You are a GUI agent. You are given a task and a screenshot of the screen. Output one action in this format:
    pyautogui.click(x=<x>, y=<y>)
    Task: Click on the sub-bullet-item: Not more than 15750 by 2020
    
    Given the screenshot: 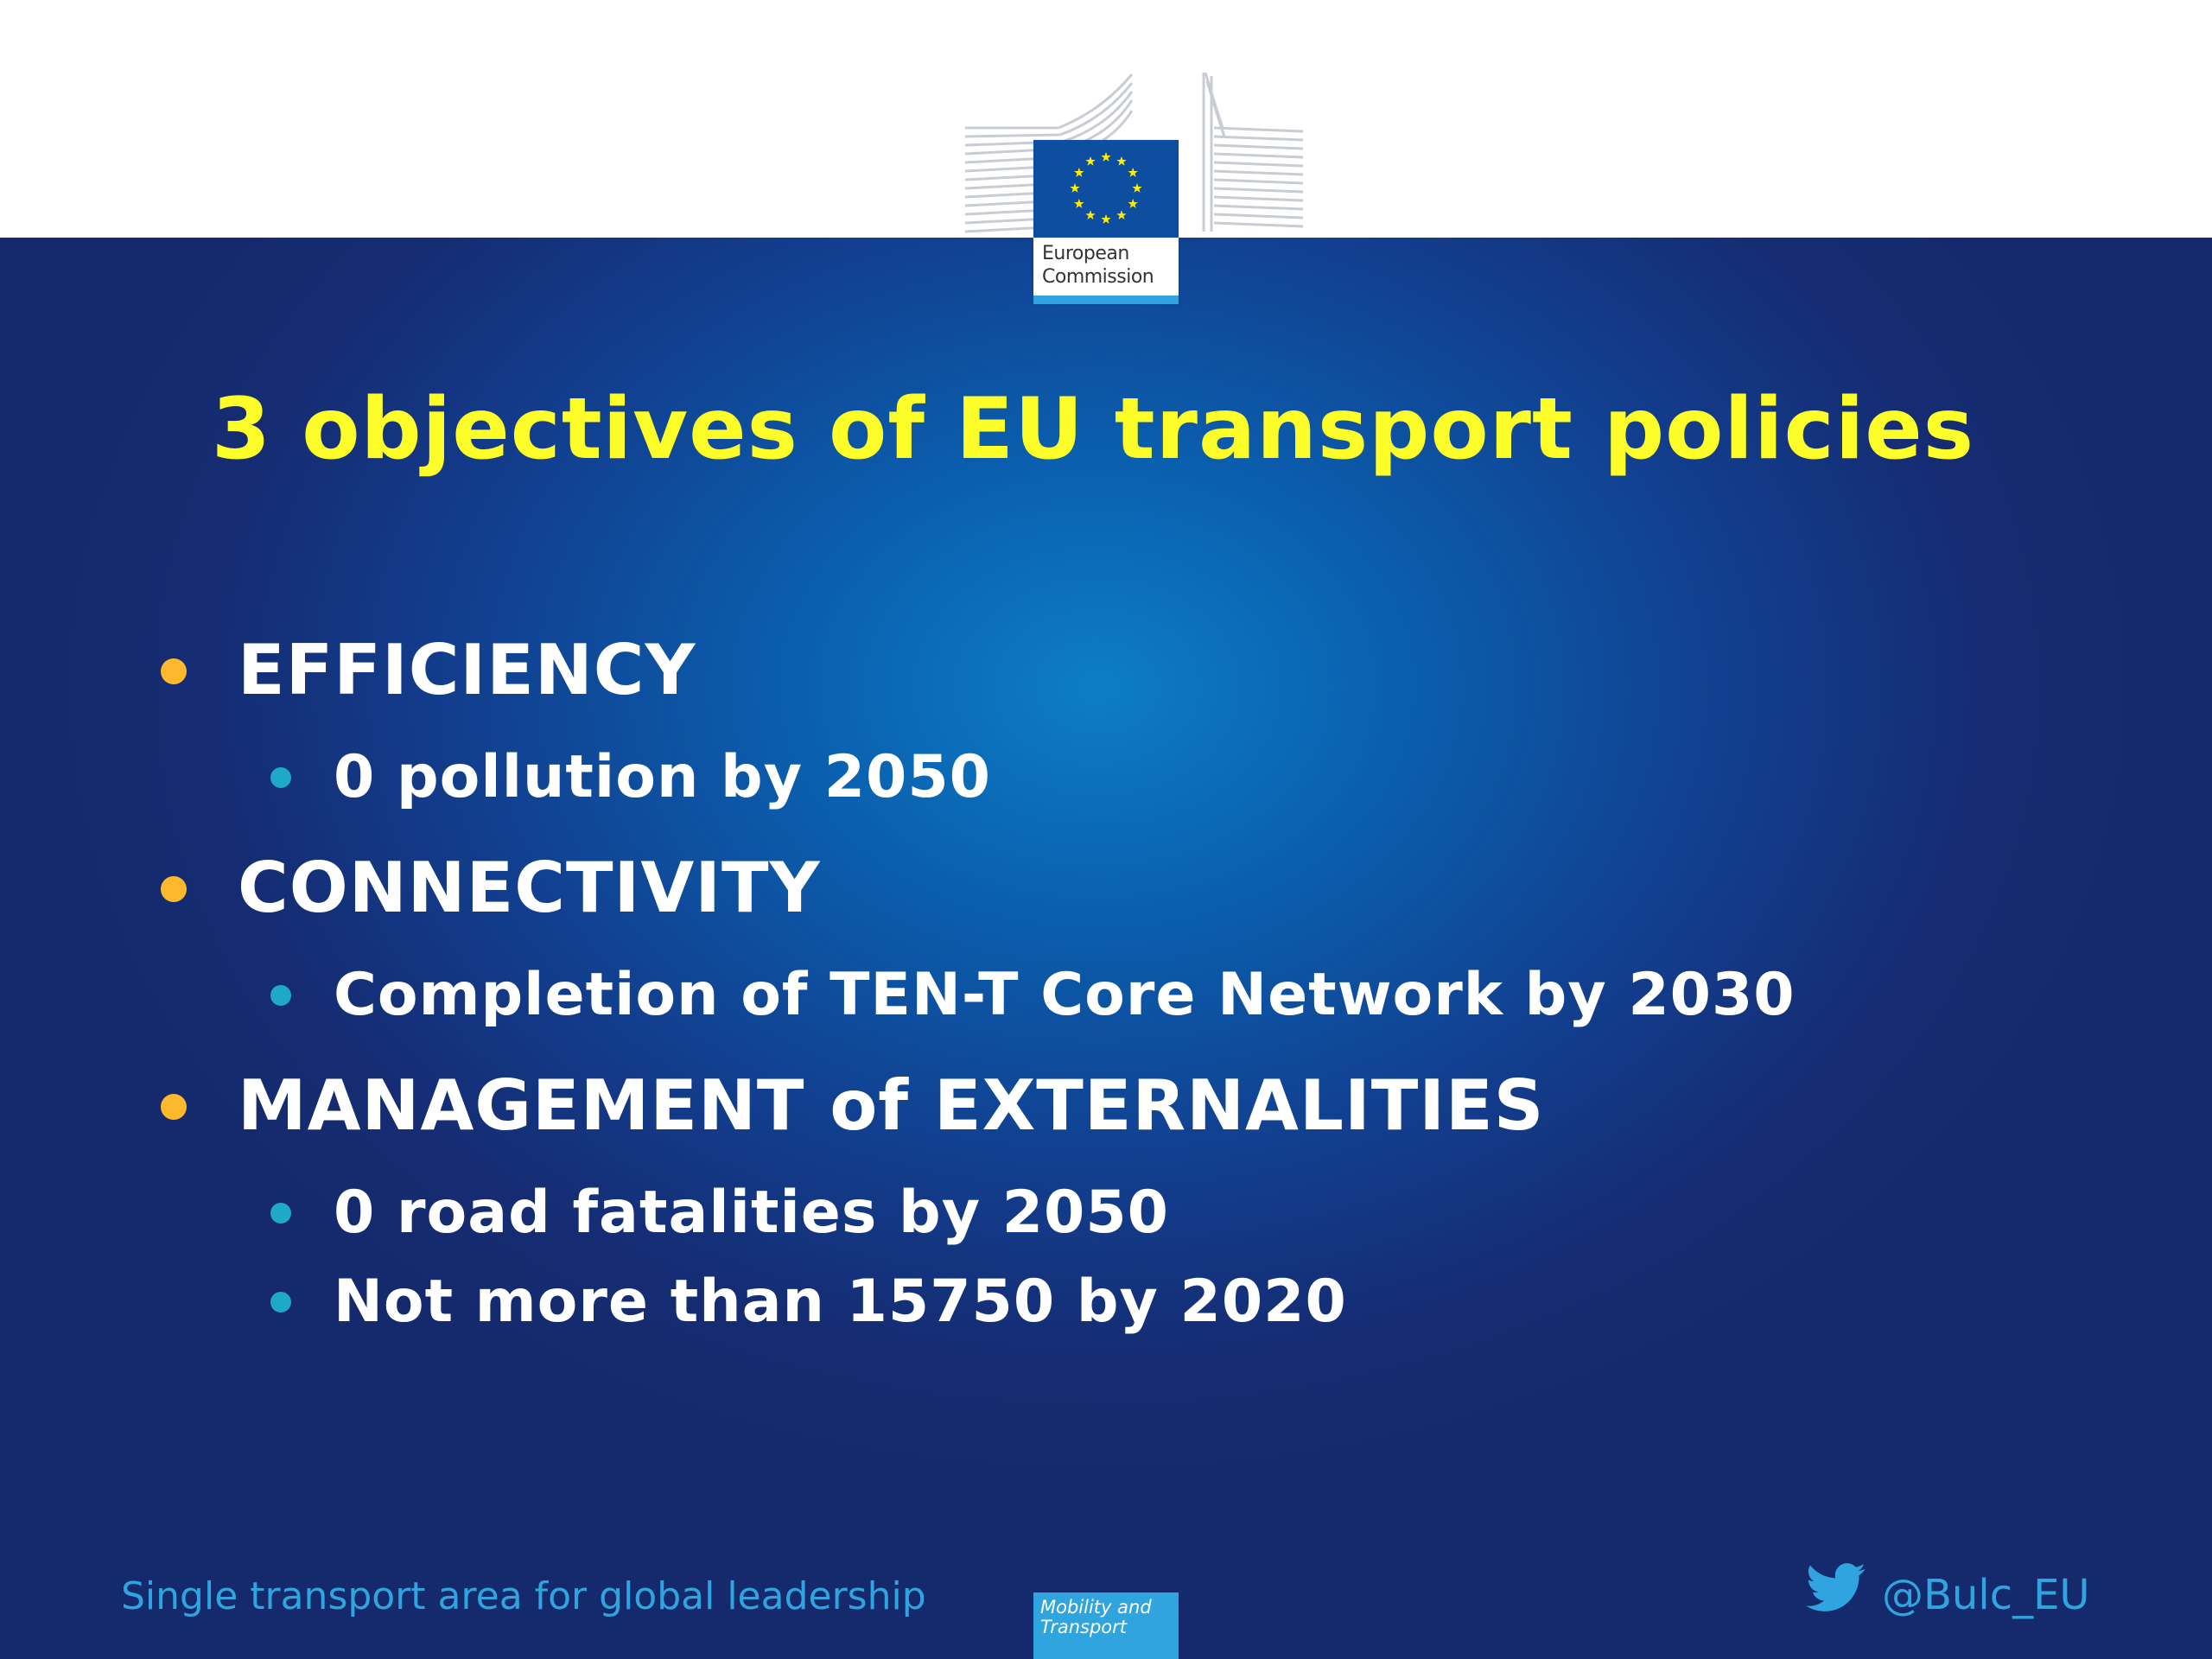 What is the action you would take?
    pyautogui.click(x=840, y=1302)
    